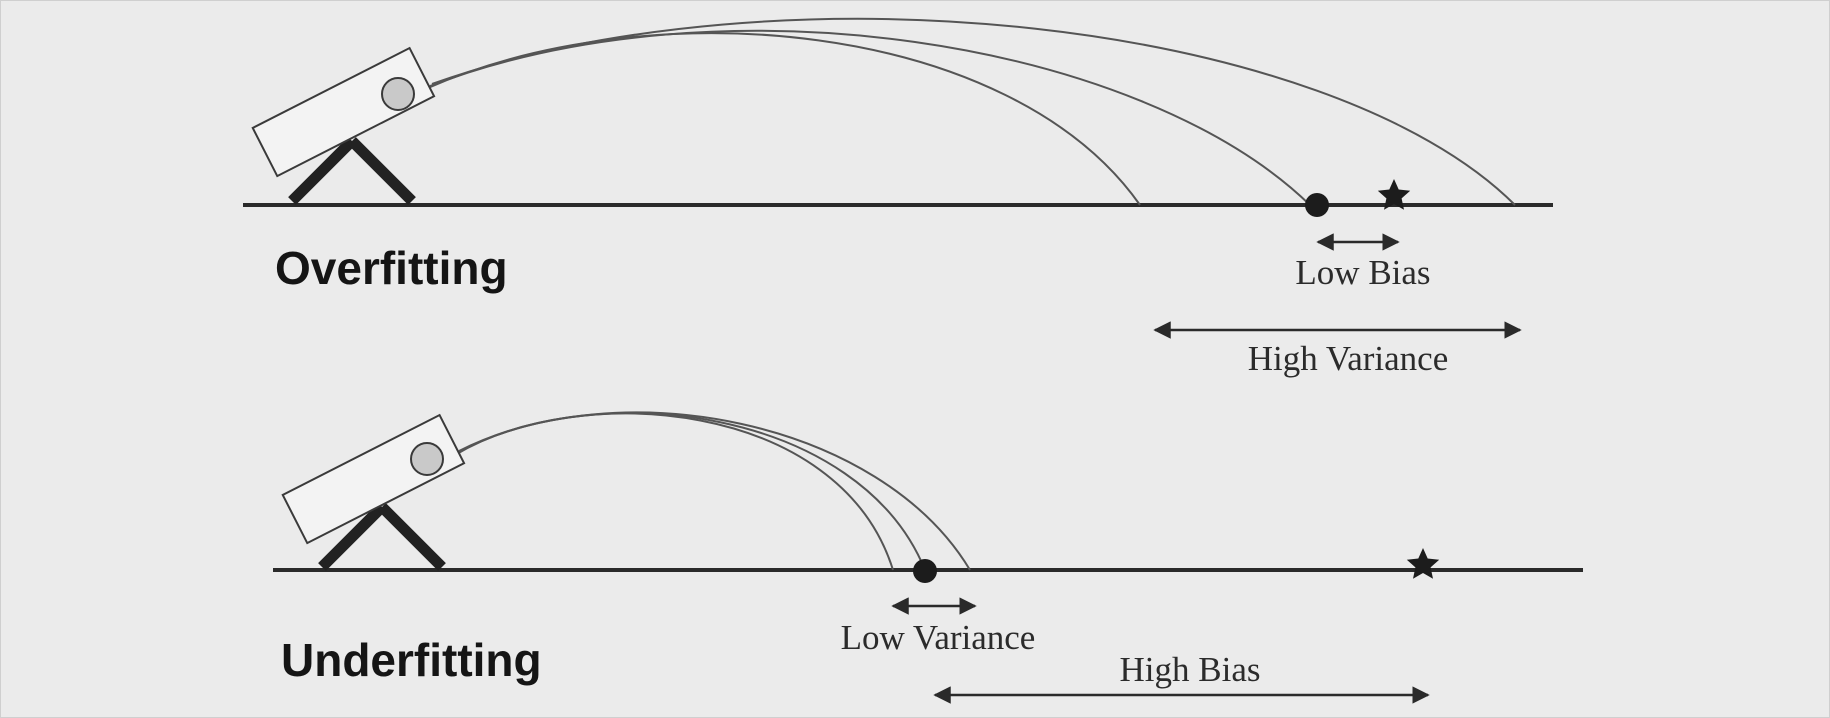 The width and height of the screenshot is (1830, 718). I want to click on overfitting-title: Overfitting, so click(391, 268).